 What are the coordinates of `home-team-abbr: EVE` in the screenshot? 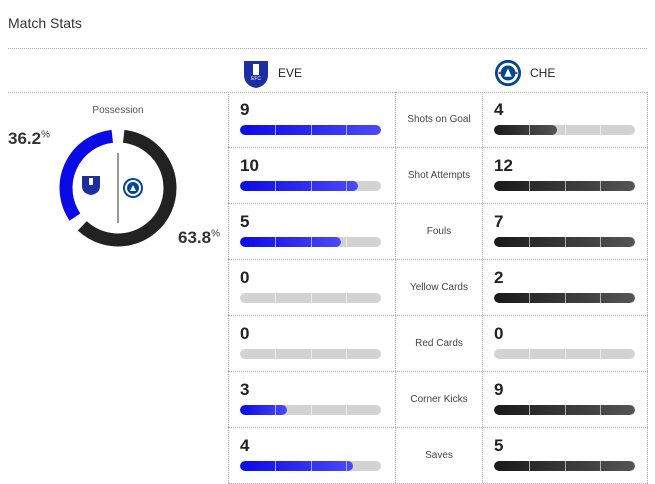 It's located at (290, 73).